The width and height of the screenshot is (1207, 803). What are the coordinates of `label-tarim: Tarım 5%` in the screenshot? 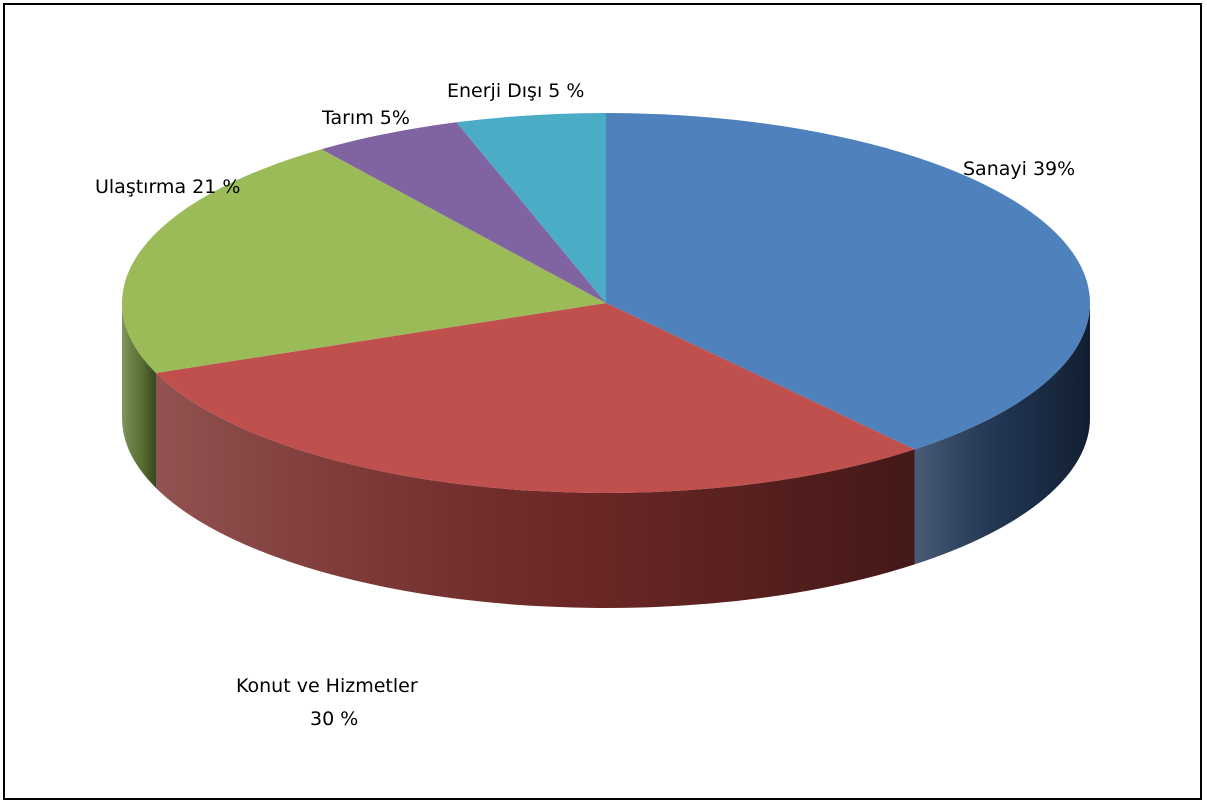 It's located at (365, 118).